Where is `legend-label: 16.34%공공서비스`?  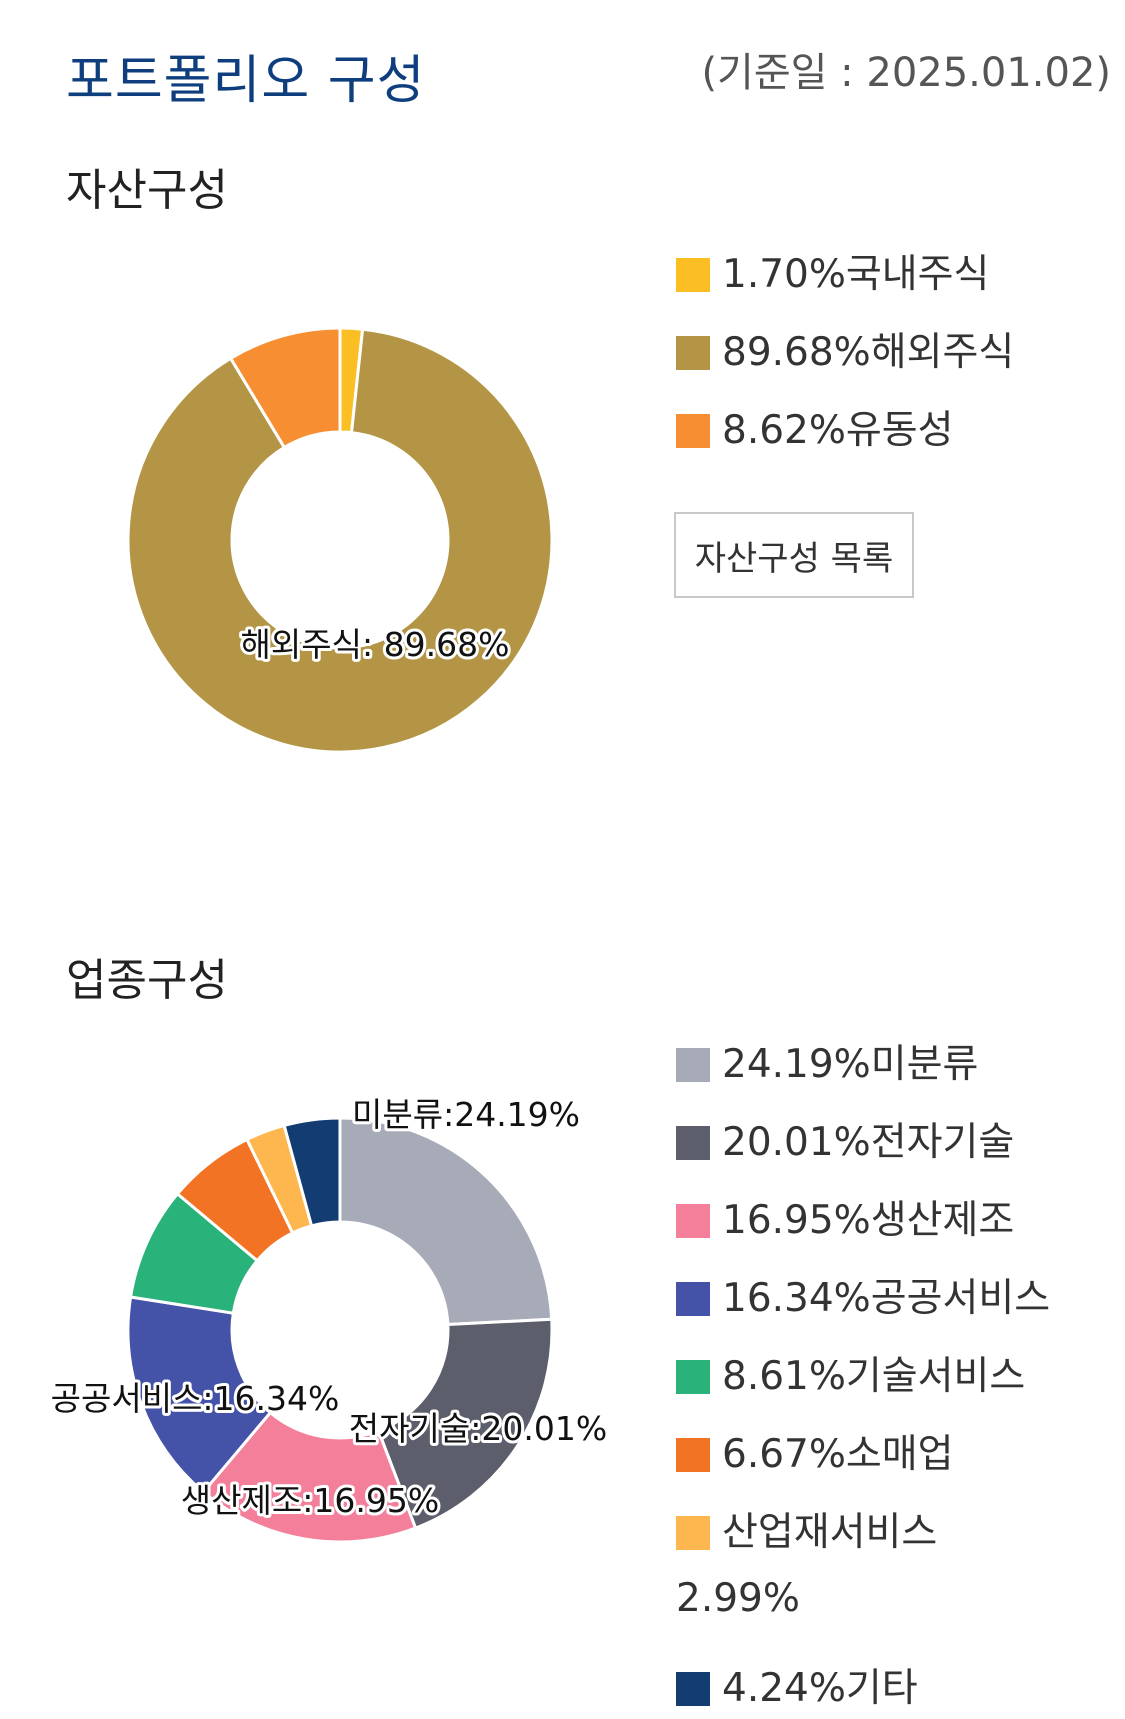 legend-label: 16.34%공공서비스 is located at coordinates (886, 1298).